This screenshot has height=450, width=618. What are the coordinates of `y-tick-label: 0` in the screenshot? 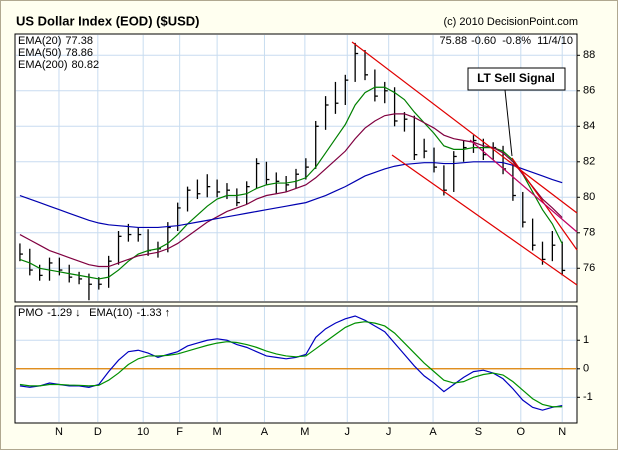 It's located at (586, 369).